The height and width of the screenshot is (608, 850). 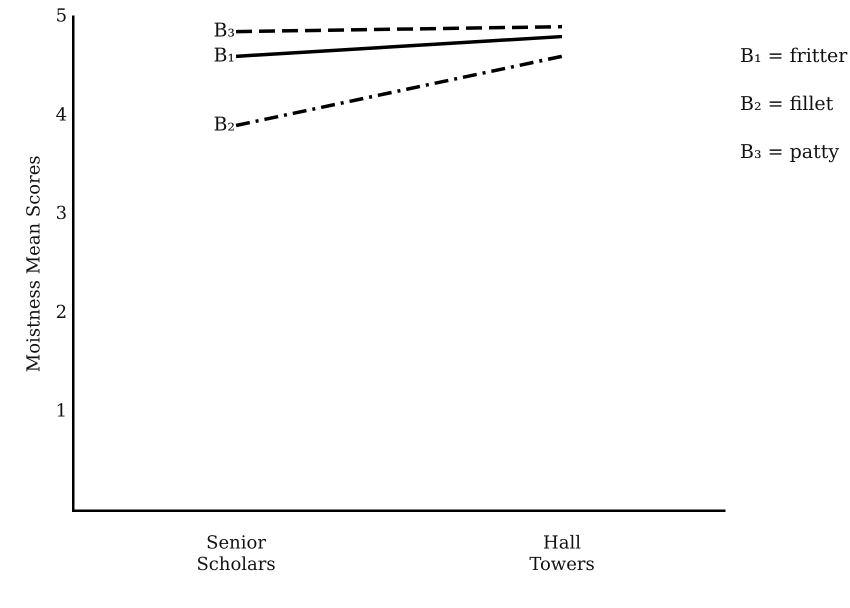 I want to click on x-tick-label: Senior Scholars, so click(x=236, y=553).